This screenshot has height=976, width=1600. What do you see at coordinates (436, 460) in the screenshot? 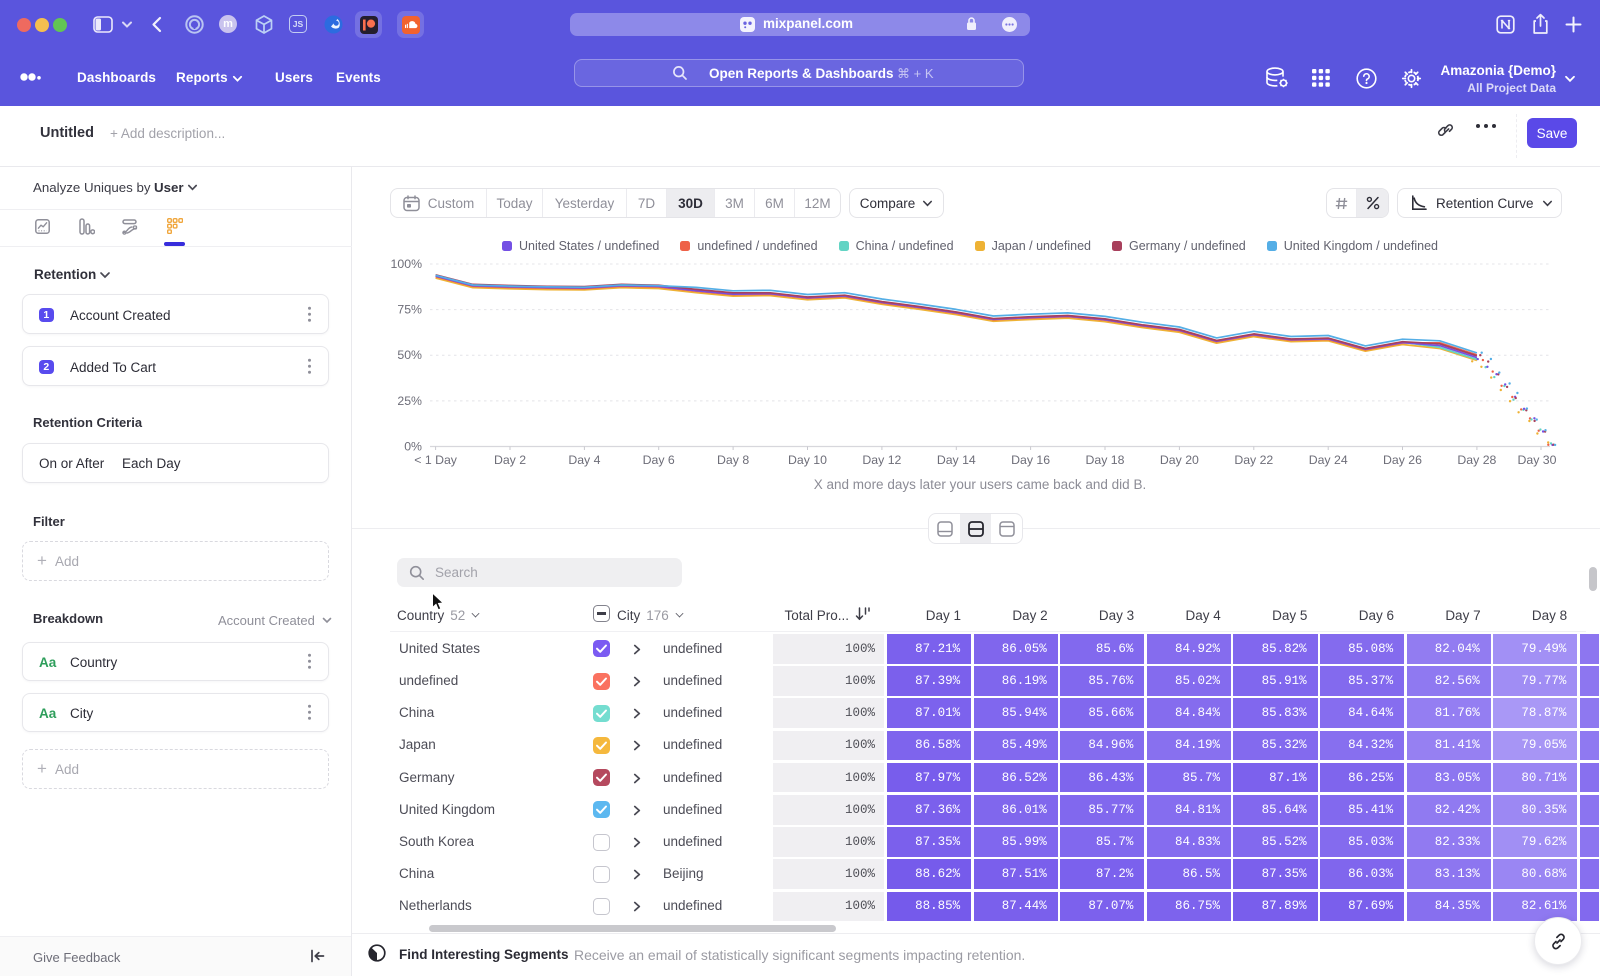
I see `svg-text: < 1 Day` at bounding box center [436, 460].